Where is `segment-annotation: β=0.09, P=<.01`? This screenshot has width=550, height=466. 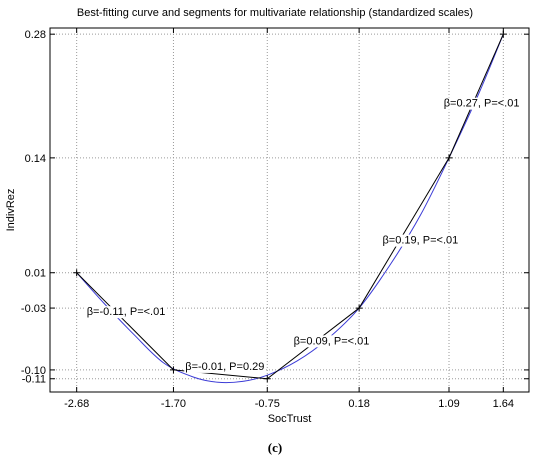 segment-annotation: β=0.09, P=<.01 is located at coordinates (332, 341).